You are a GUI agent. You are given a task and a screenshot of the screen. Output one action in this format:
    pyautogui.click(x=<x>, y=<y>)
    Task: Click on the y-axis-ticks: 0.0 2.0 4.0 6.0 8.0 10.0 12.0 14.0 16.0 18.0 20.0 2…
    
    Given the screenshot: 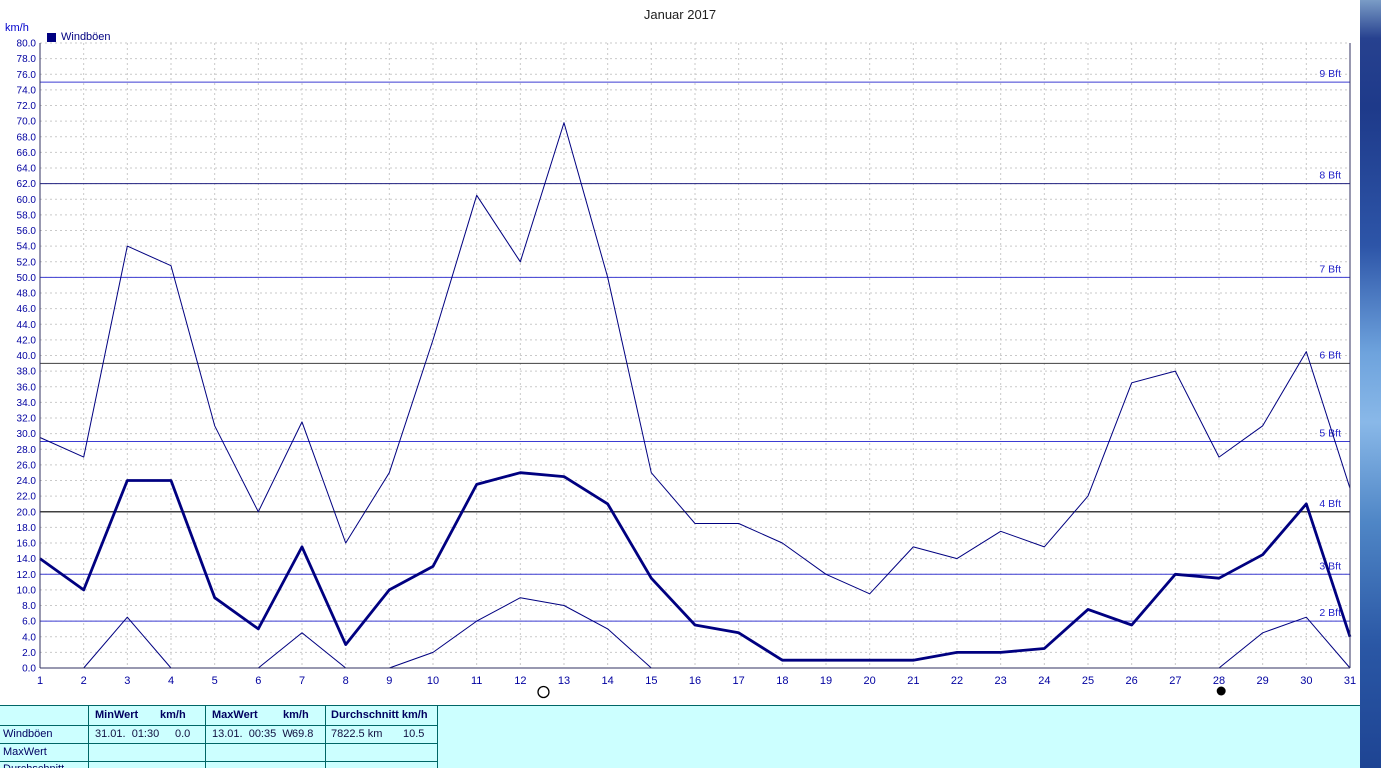 What is the action you would take?
    pyautogui.click(x=27, y=357)
    